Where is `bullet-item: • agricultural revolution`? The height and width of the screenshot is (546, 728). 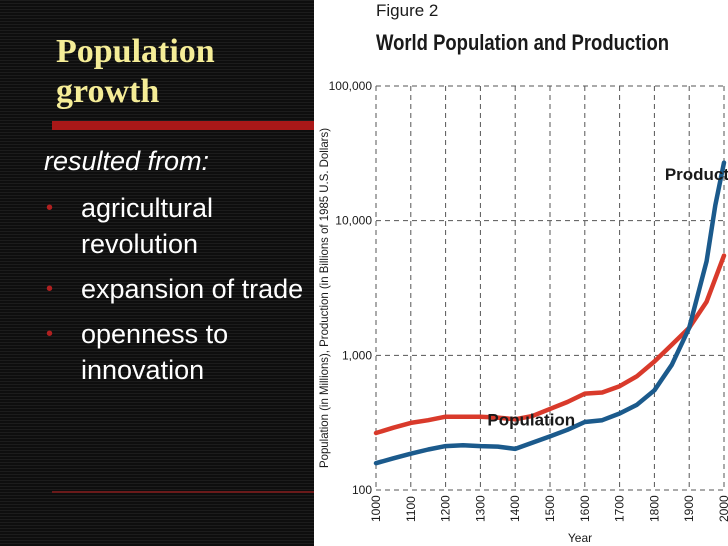 bullet-item: • agricultural revolution is located at coordinates (179, 226).